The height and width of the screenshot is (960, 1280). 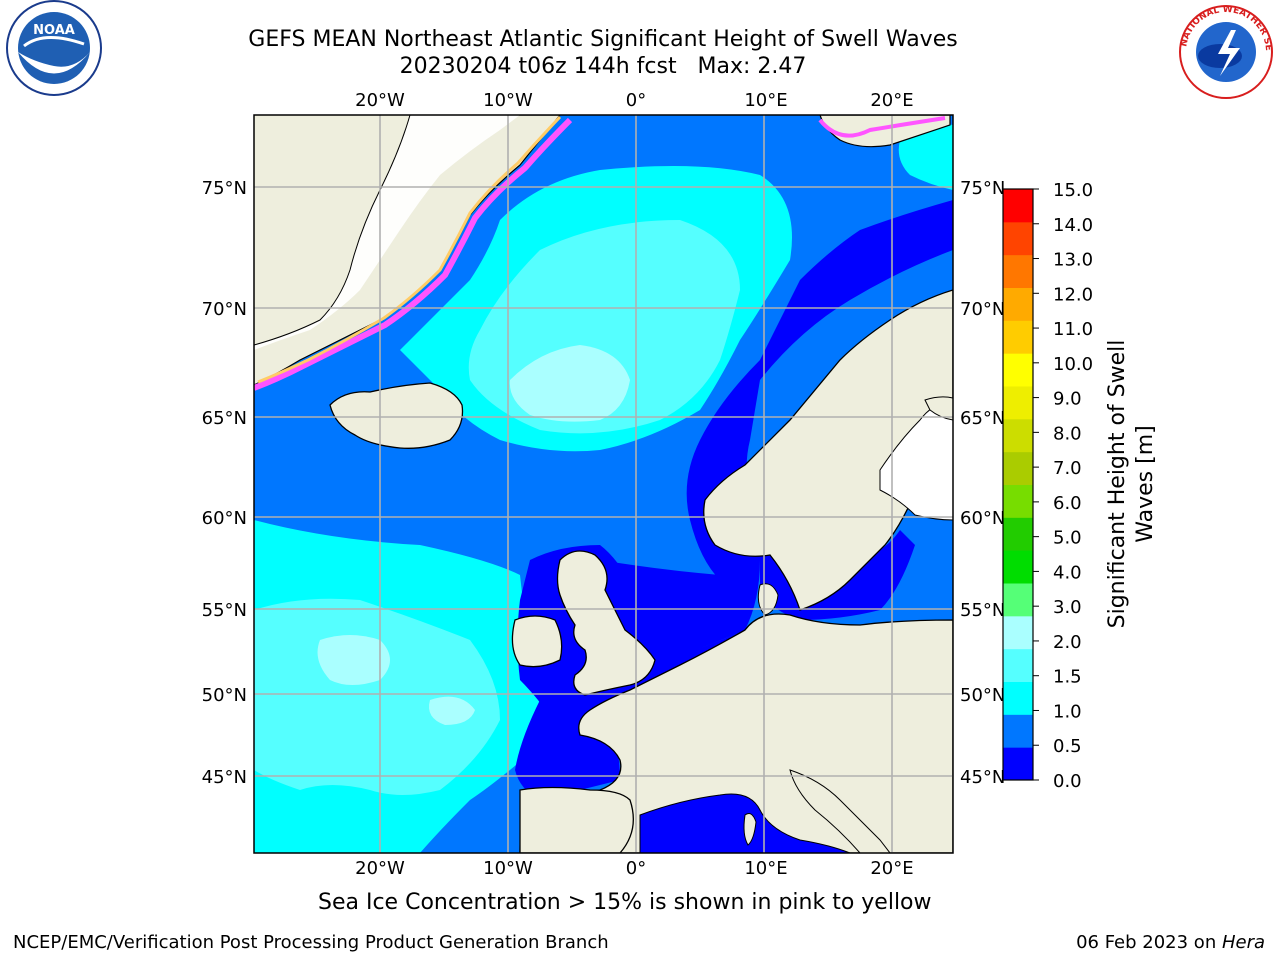 I want to click on lat-labels-right: 75°N 70°N 65°N 60°N 55°N 50°N 45°N, so click(x=982, y=483).